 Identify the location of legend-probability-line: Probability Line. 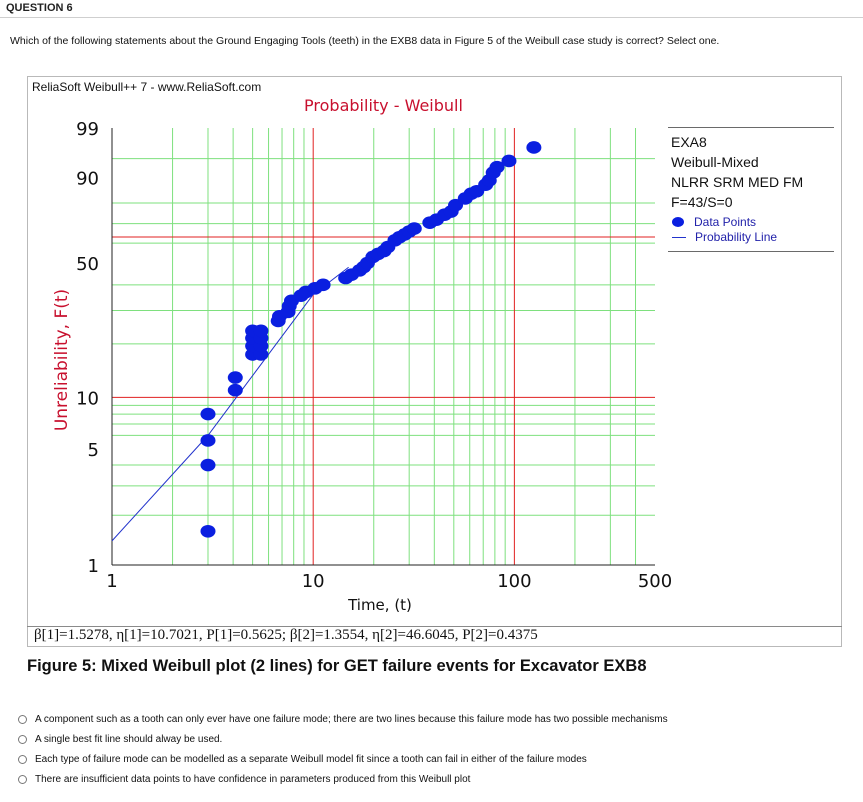
(724, 237).